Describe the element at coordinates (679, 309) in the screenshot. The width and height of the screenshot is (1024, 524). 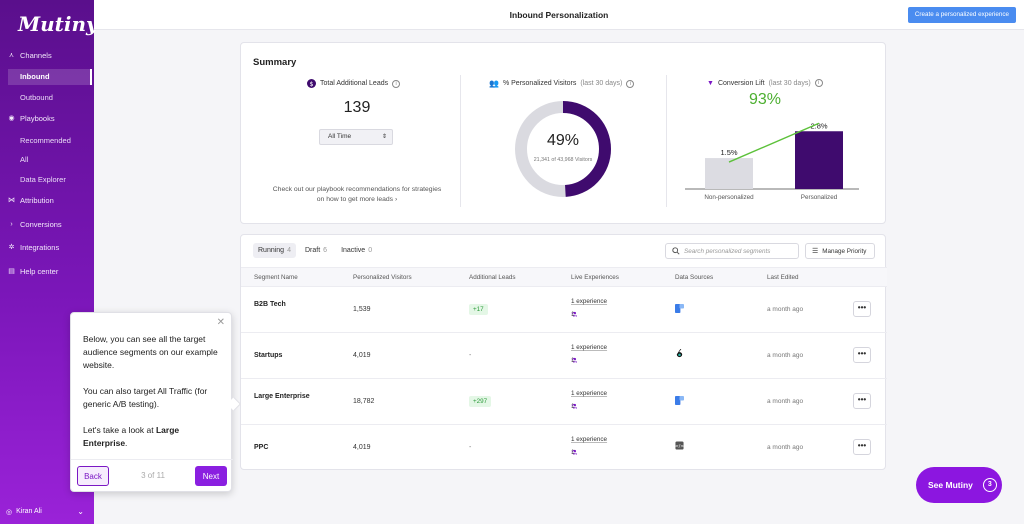
I see `clearbit-icon` at that location.